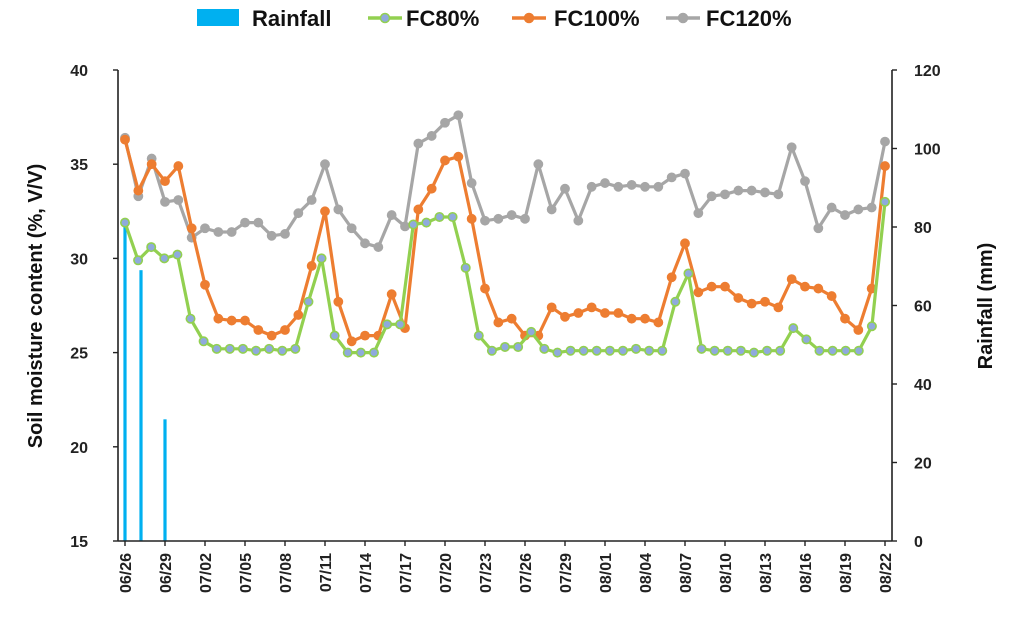  I want to click on y2-tick-label: 100, so click(927, 150).